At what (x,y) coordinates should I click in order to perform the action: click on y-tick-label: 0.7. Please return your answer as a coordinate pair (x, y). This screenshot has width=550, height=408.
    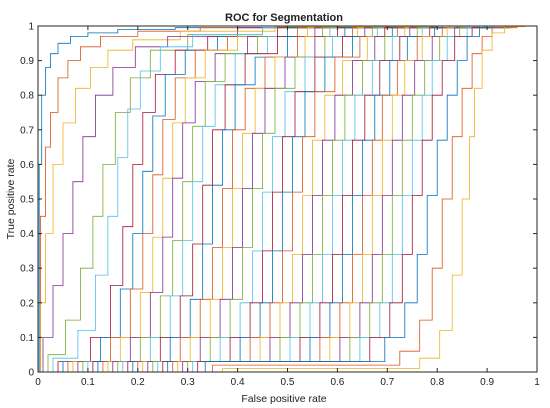
    Looking at the image, I should click on (27, 130).